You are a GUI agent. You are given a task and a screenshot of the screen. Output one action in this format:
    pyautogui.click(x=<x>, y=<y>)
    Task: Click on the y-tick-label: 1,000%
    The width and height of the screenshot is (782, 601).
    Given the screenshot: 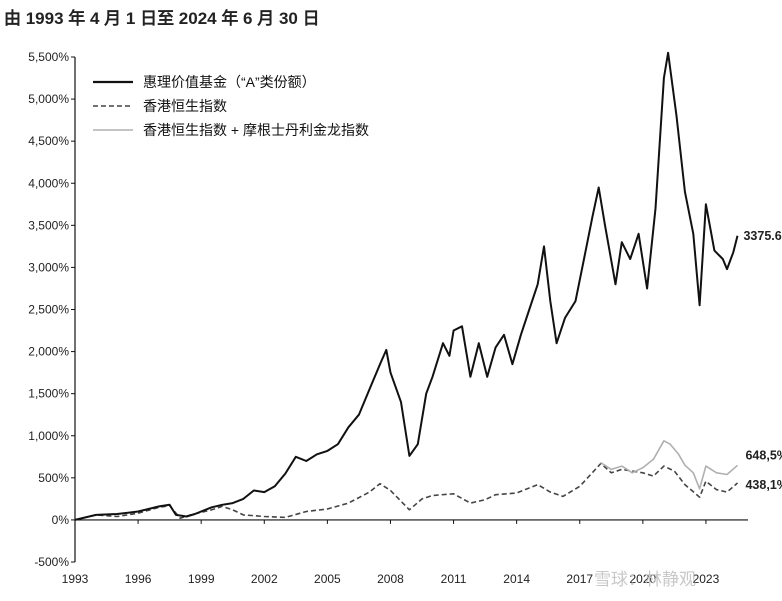 What is the action you would take?
    pyautogui.click(x=48, y=436)
    